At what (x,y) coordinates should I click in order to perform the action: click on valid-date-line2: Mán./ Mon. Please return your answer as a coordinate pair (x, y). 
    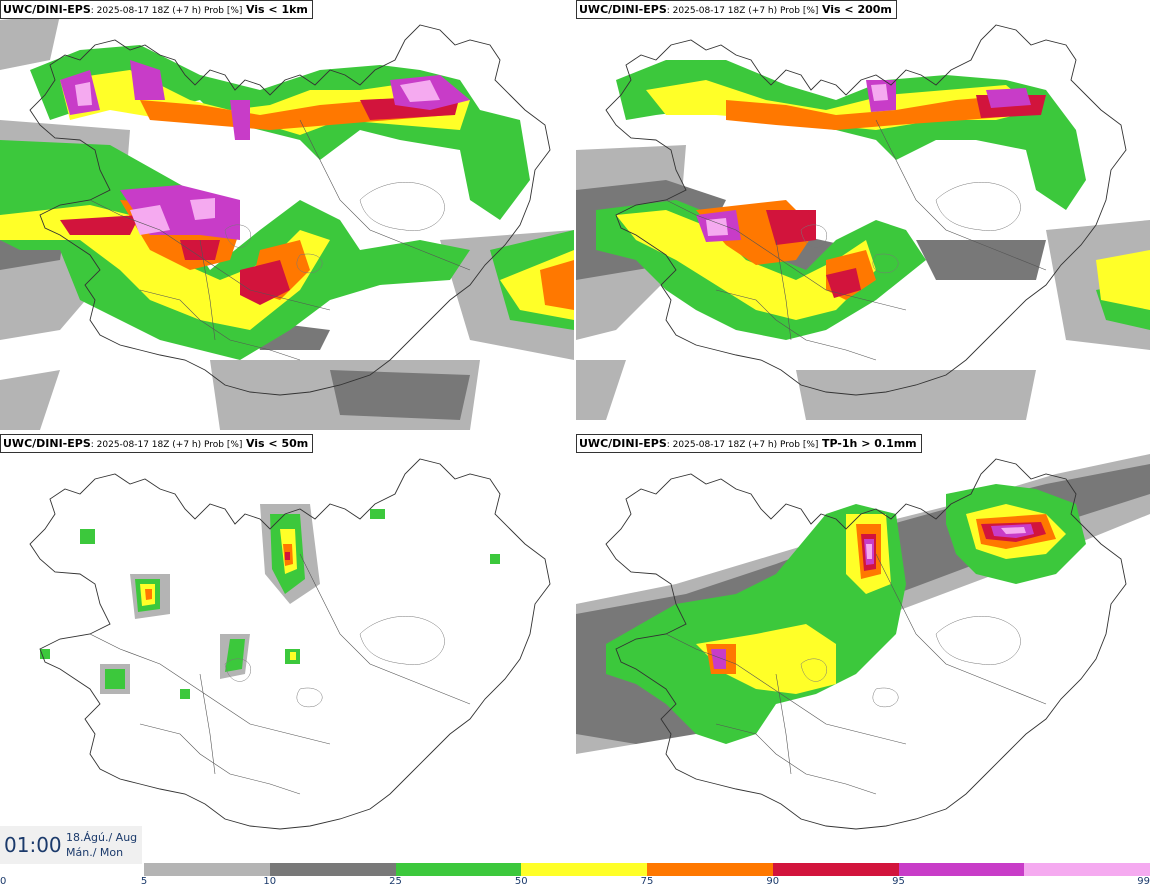
    Looking at the image, I should click on (95, 852).